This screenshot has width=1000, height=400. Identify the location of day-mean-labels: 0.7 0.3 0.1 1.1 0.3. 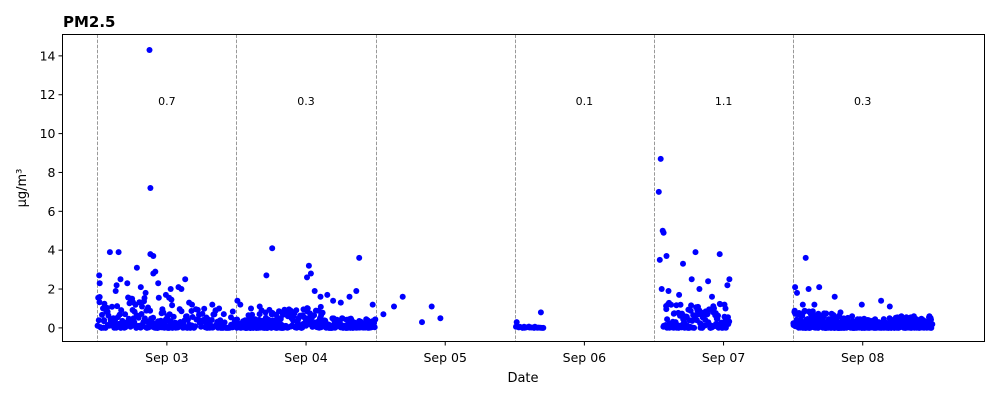
(514, 101).